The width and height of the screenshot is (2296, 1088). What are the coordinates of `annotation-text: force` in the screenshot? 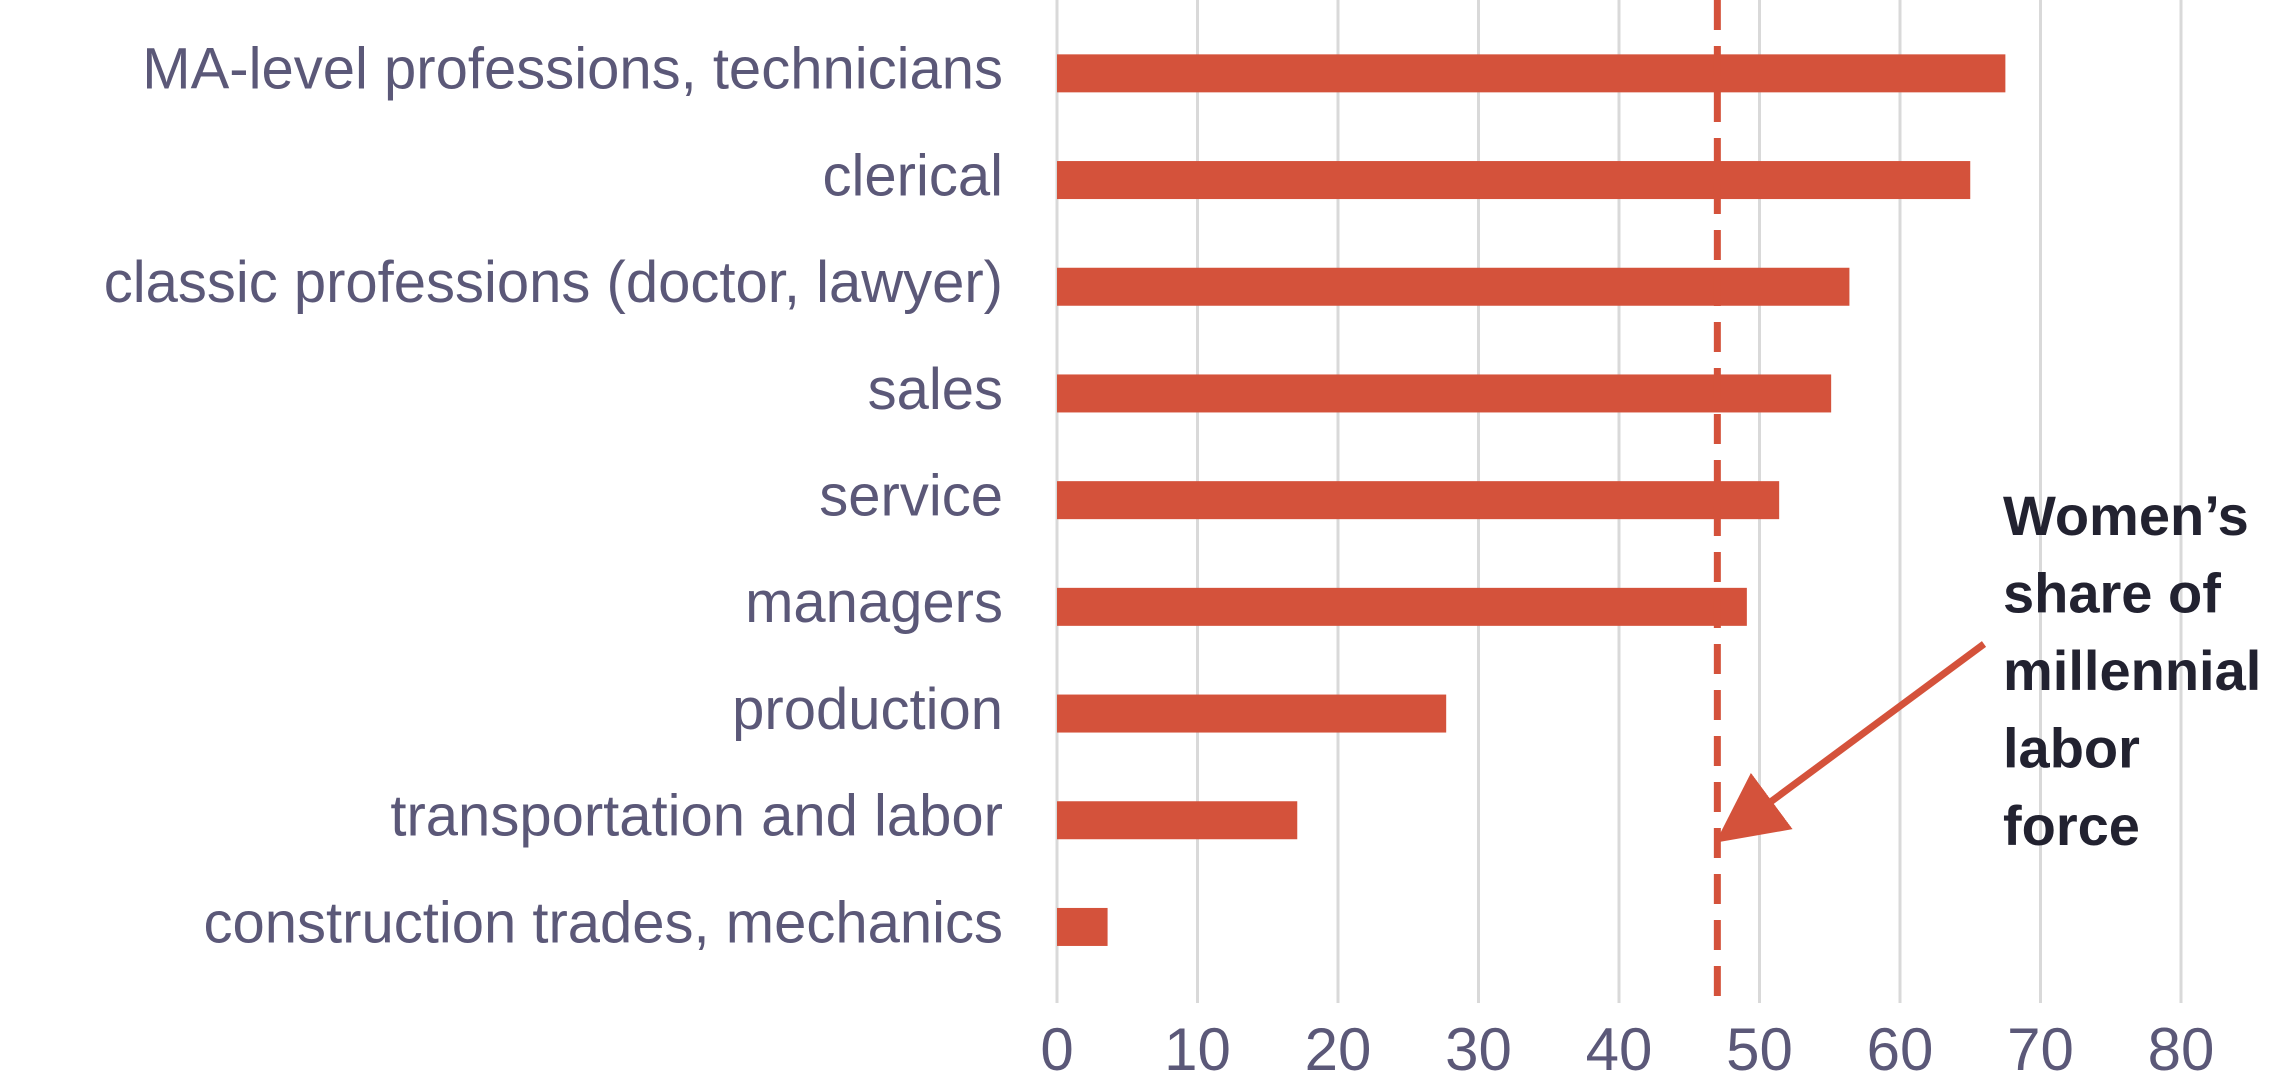 It's located at (2071, 825).